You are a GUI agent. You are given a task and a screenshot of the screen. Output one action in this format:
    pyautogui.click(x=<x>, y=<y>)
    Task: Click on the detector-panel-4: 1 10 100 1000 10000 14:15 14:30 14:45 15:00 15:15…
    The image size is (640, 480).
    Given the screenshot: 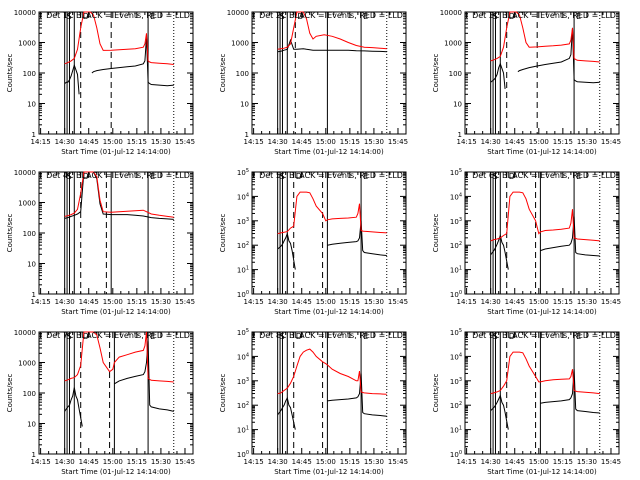 What is the action you would take?
    pyautogui.click(x=100, y=242)
    